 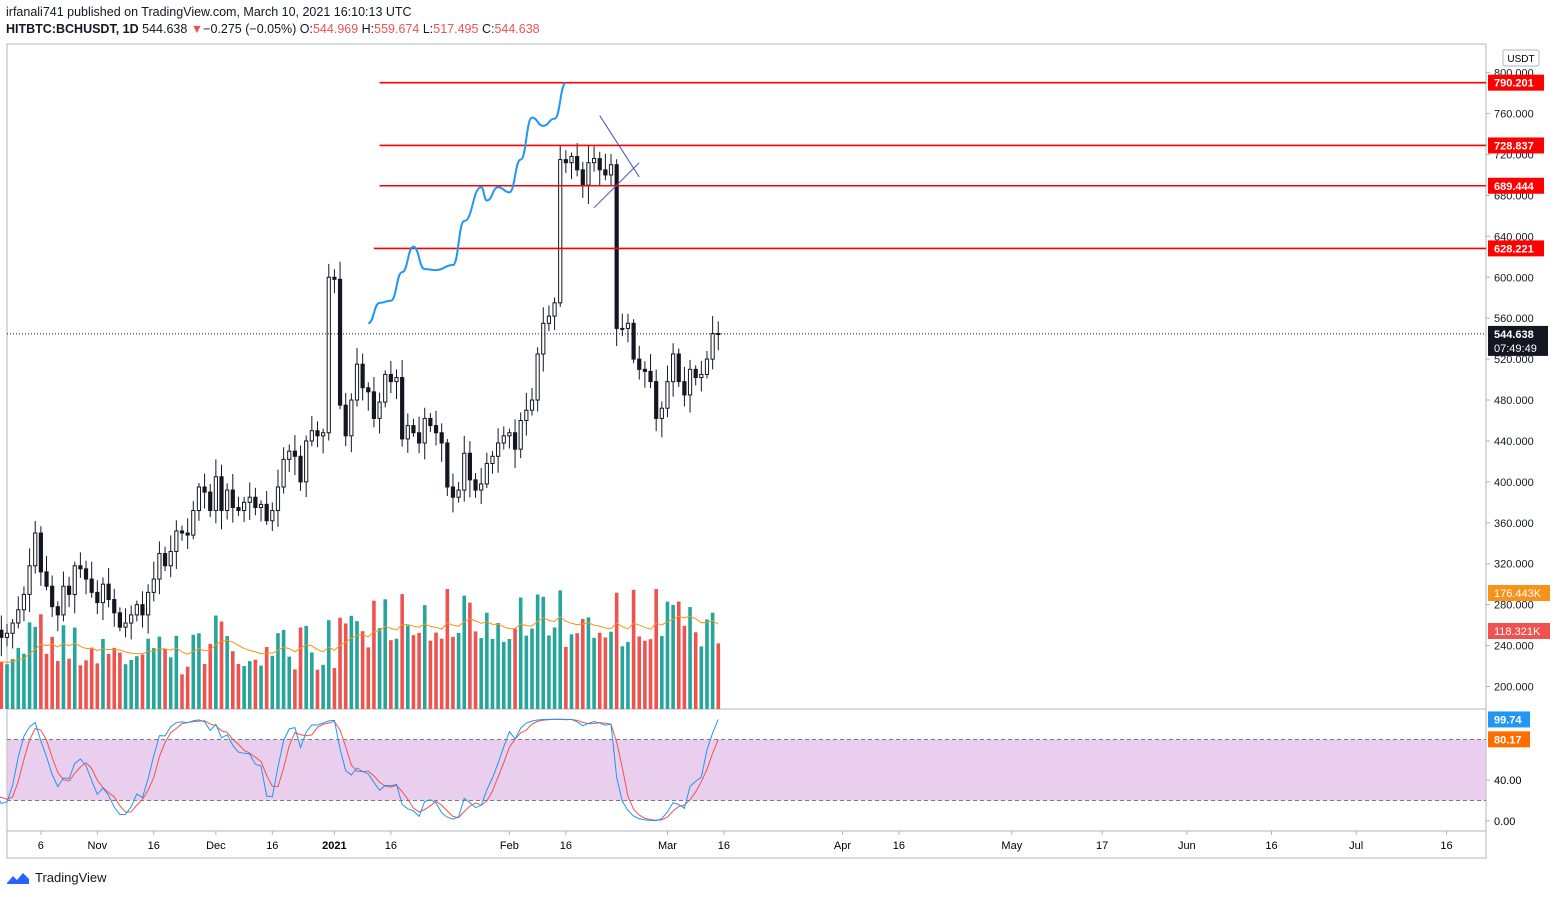 I want to click on time-tick-label: Dec, so click(x=216, y=846).